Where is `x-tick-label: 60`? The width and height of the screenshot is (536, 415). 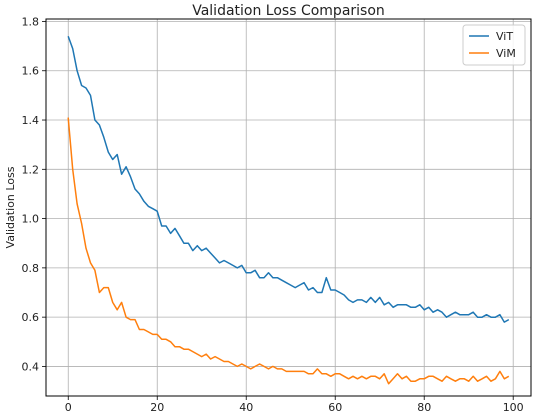 x-tick-label: 60 is located at coordinates (335, 407).